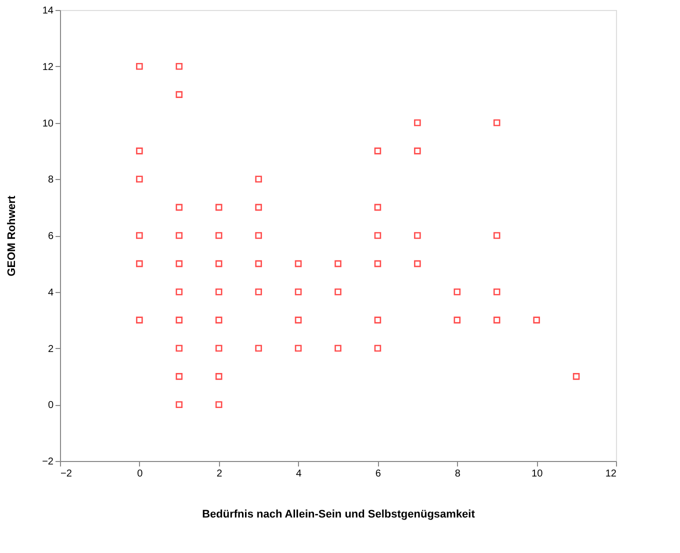 Image resolution: width=680 pixels, height=553 pixels. I want to click on x-axis-title: Bedürfnis nach Allein-Sein und Selbstgenügsamkeit, so click(339, 514).